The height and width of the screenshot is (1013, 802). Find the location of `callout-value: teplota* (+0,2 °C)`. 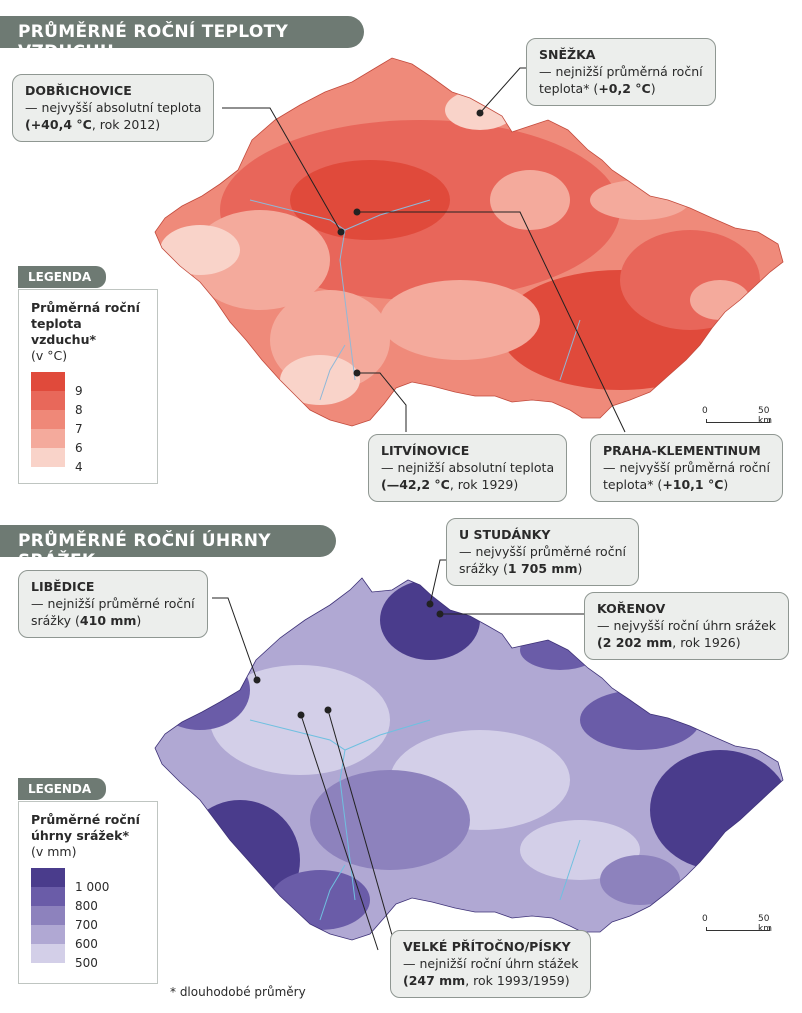

callout-value: teplota* (+0,2 °C) is located at coordinates (597, 88).